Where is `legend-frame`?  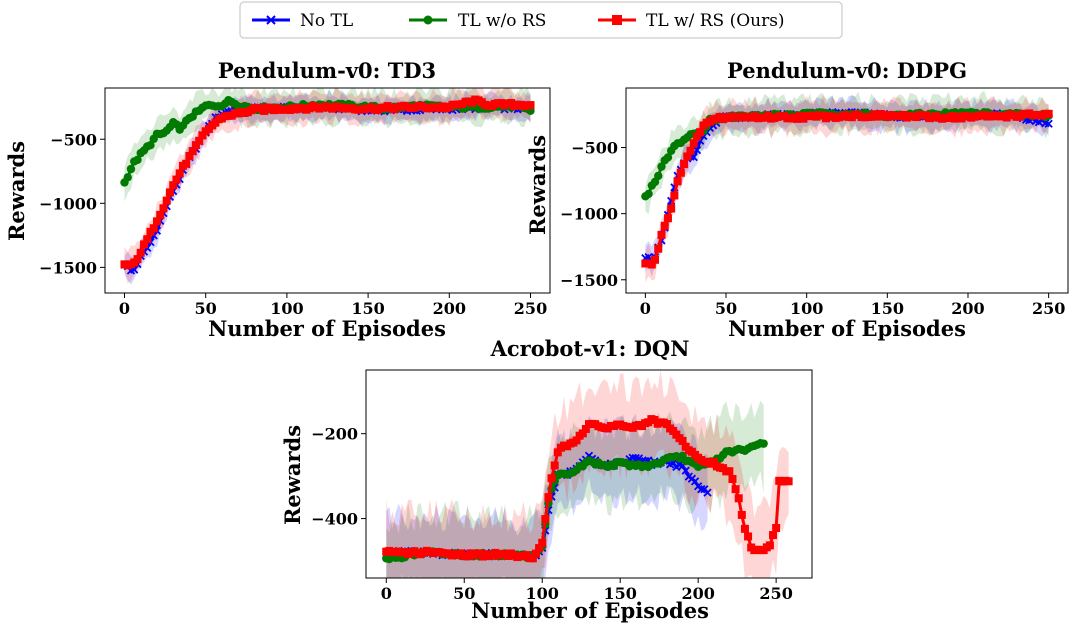
legend-frame is located at coordinates (541, 20).